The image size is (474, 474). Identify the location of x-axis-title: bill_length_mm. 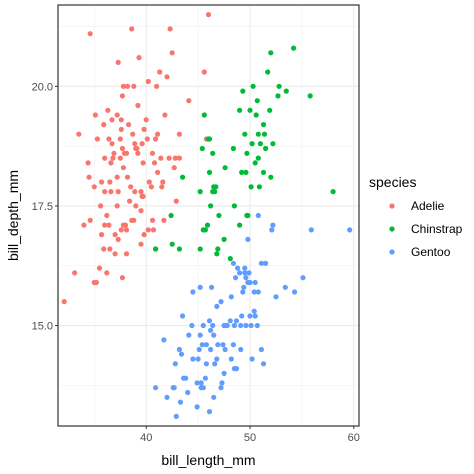
(208, 460).